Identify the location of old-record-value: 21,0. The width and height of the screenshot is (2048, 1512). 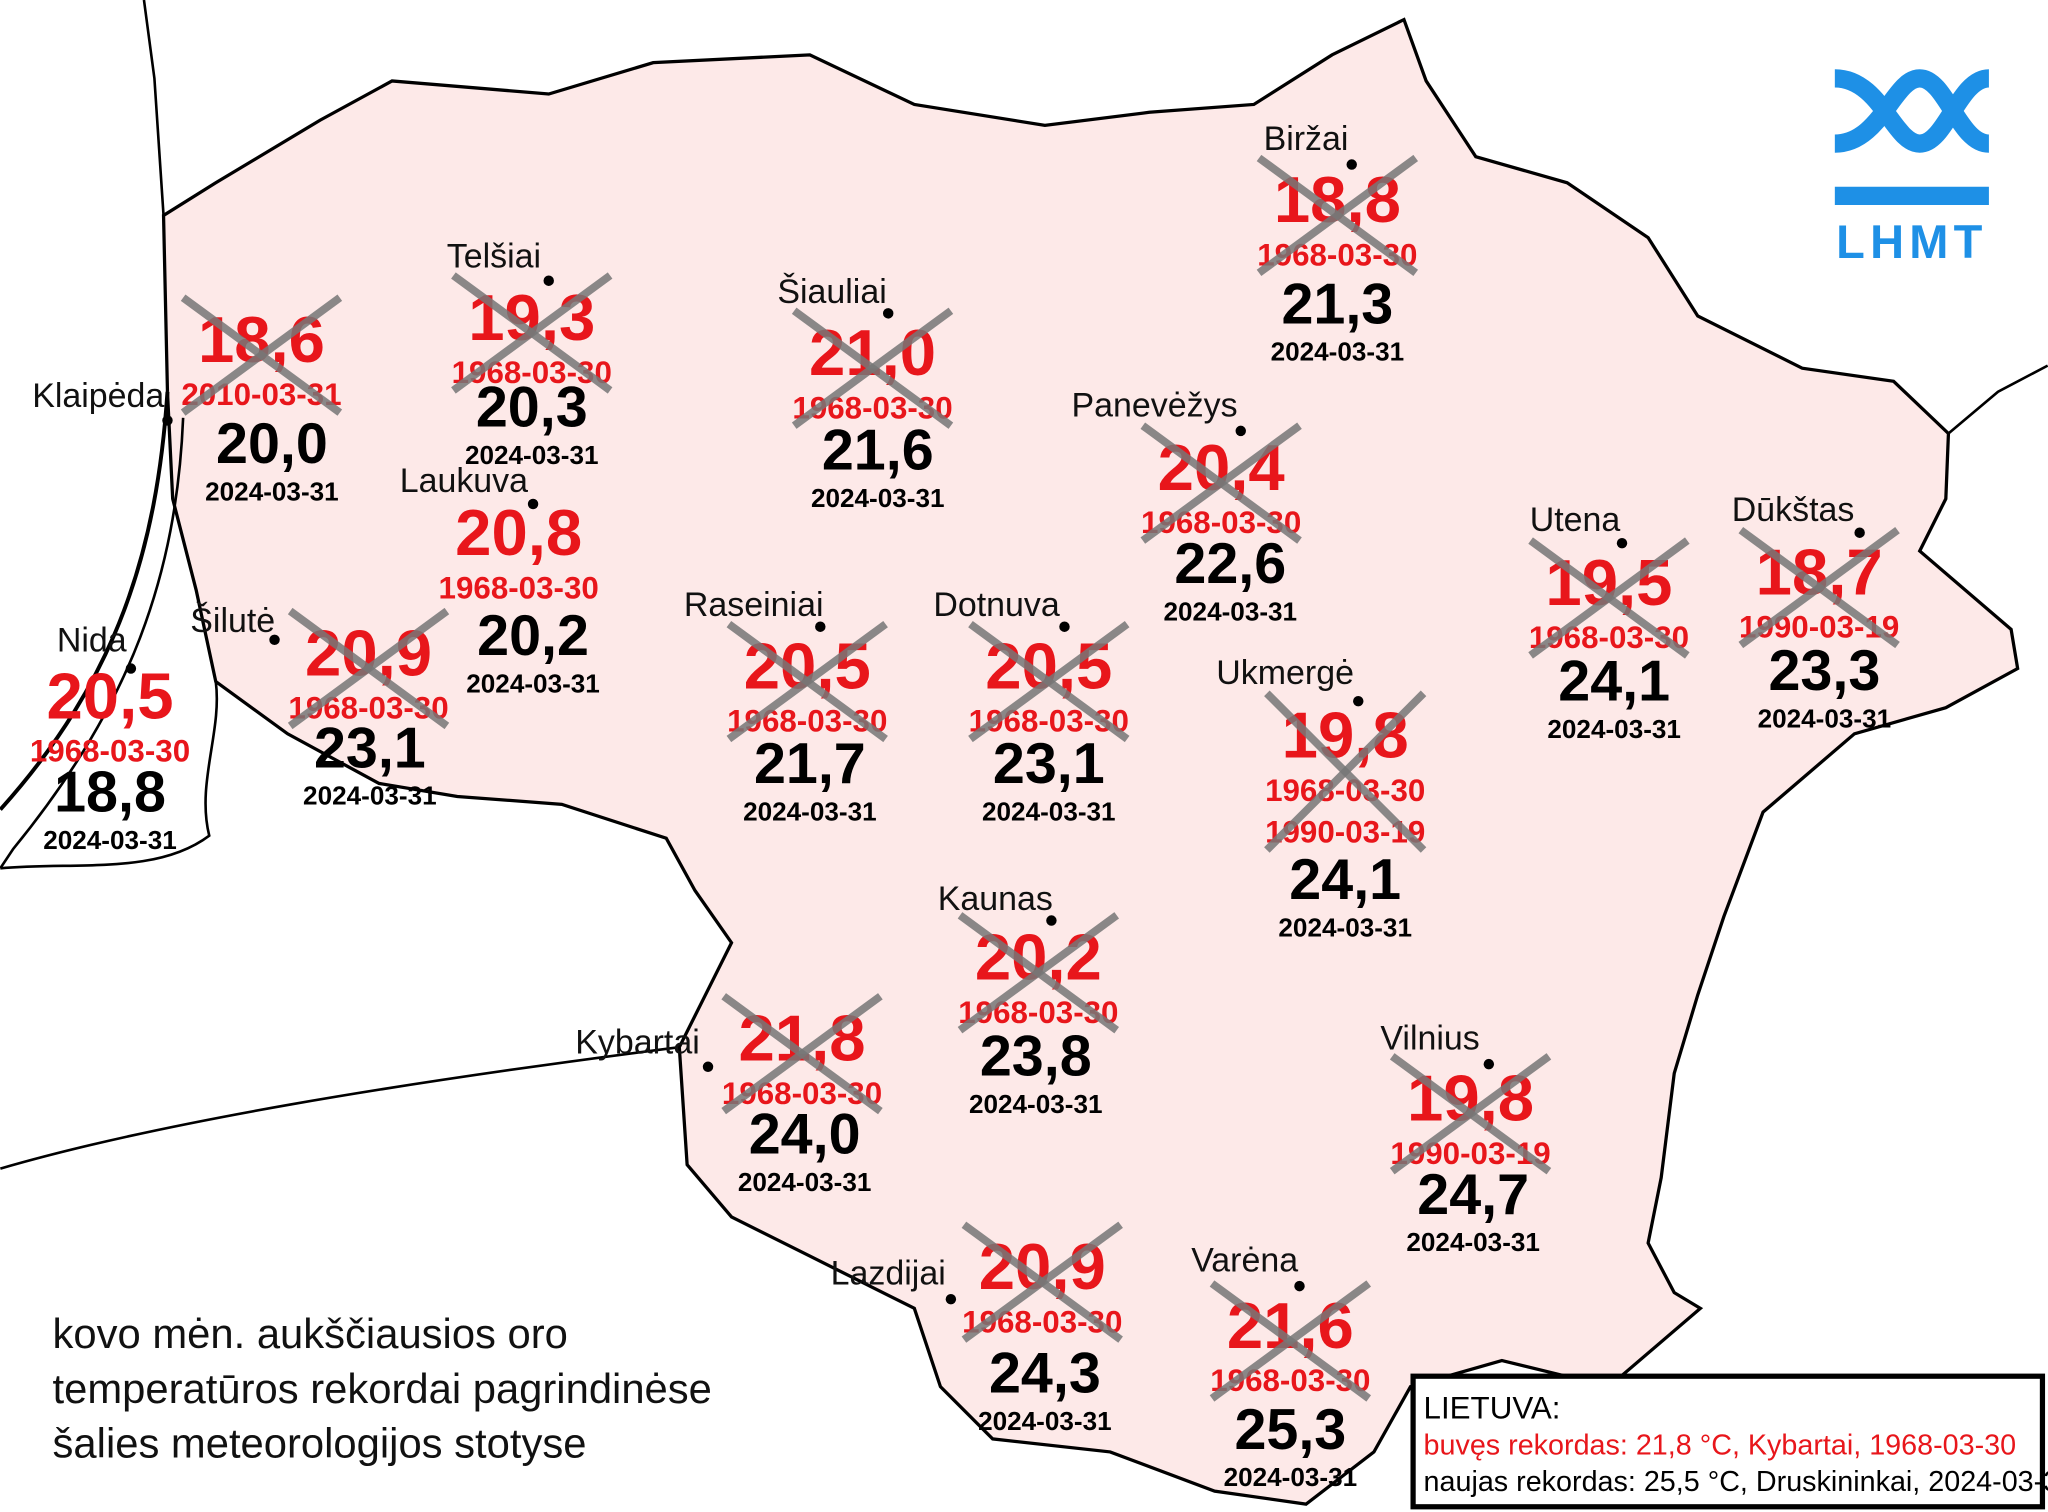
(872, 352).